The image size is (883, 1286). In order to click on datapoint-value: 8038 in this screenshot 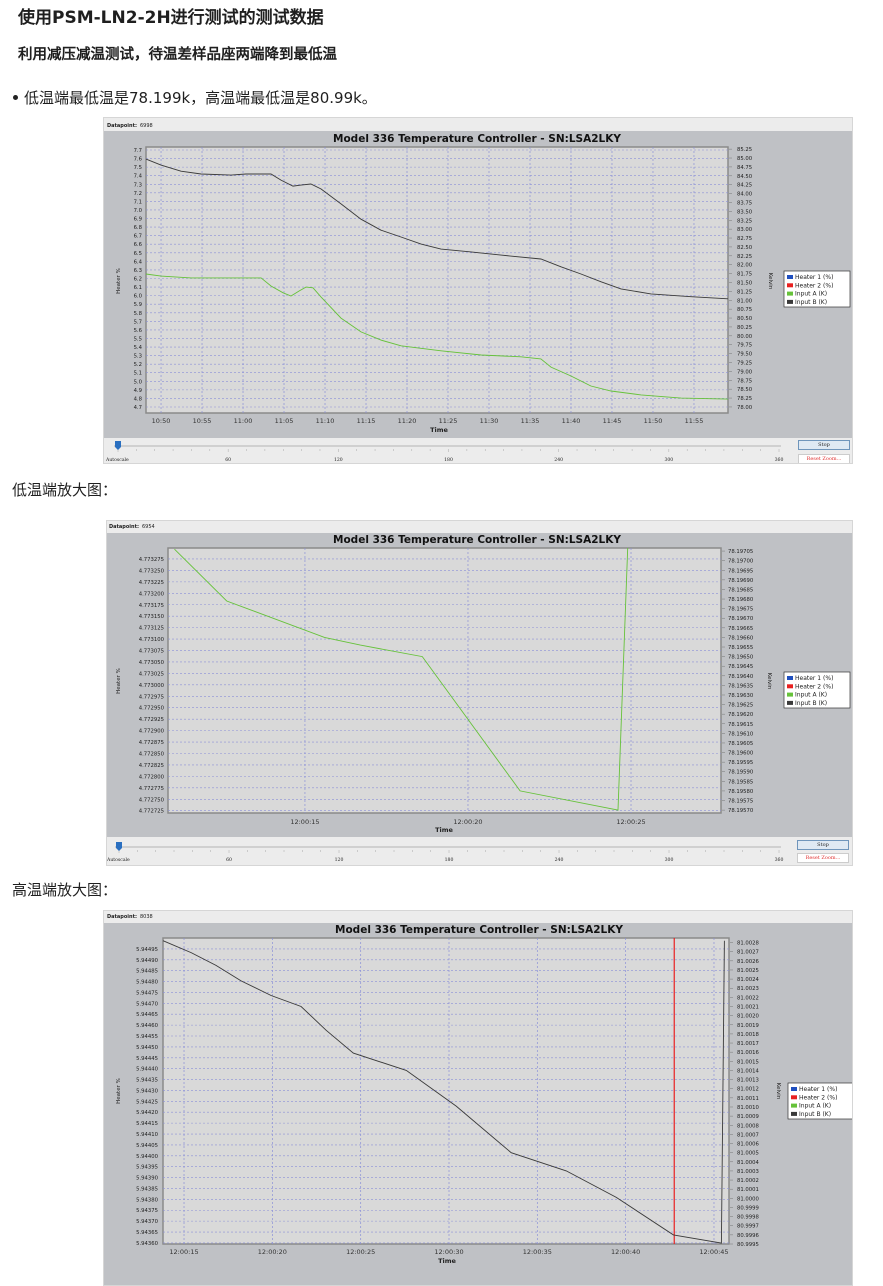, I will do `click(146, 917)`.